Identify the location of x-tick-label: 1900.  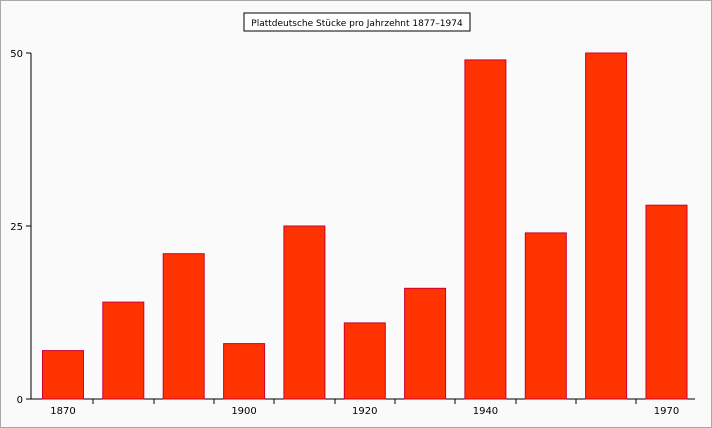
(243, 411).